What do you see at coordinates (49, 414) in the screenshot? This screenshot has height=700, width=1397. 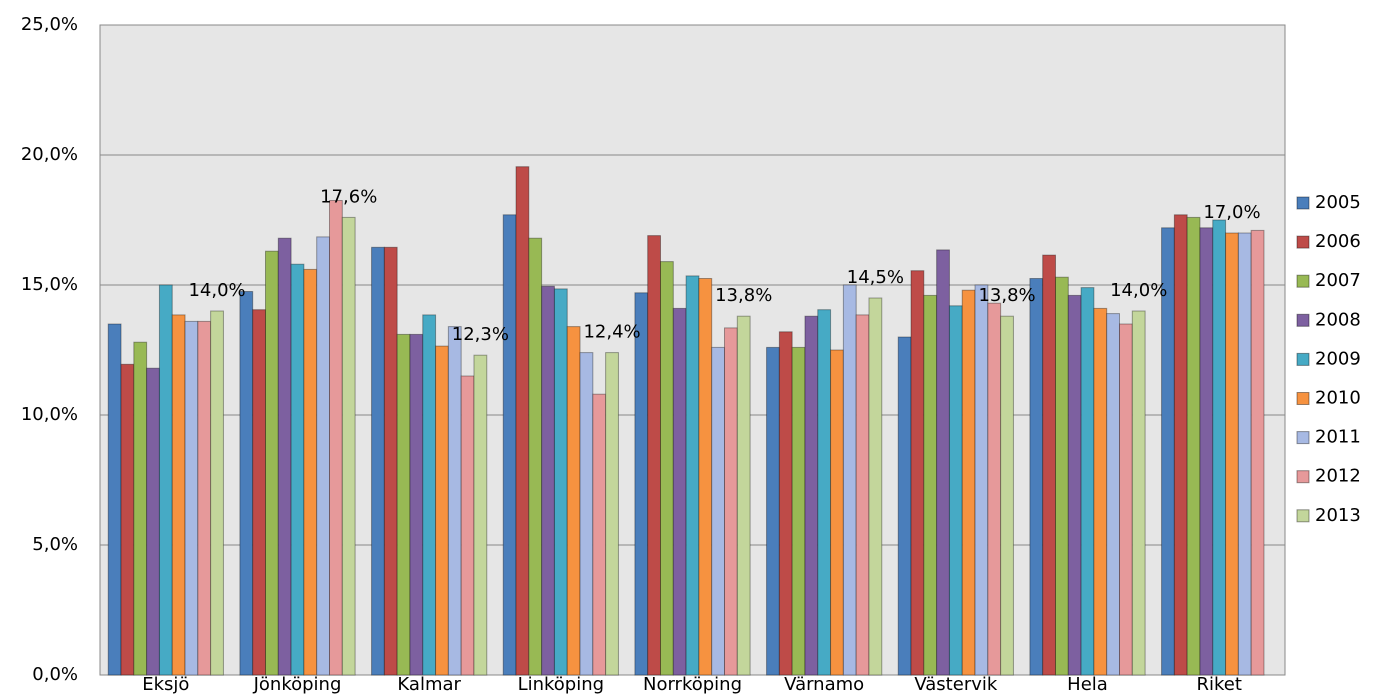 I see `y-tick-label: 10,0%` at bounding box center [49, 414].